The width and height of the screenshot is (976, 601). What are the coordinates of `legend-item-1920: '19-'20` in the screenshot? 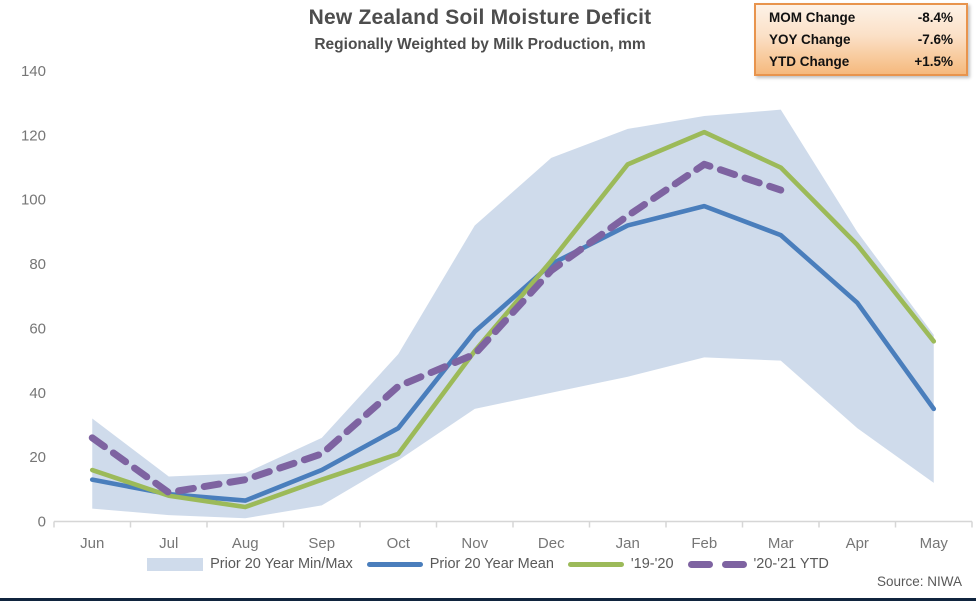 It's located at (620, 564).